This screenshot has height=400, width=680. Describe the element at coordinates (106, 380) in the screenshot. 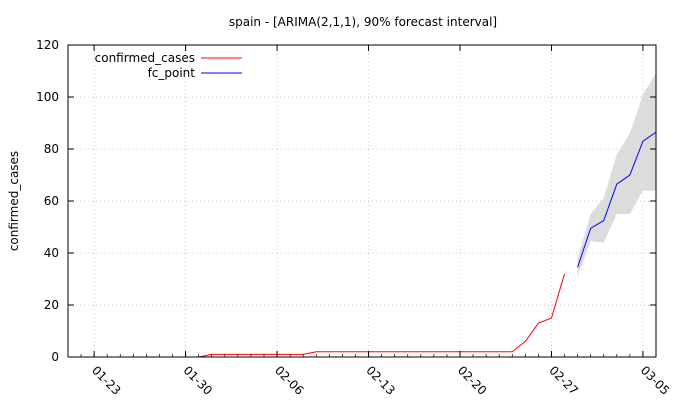

I see `x-tick-label: 01-23` at that location.